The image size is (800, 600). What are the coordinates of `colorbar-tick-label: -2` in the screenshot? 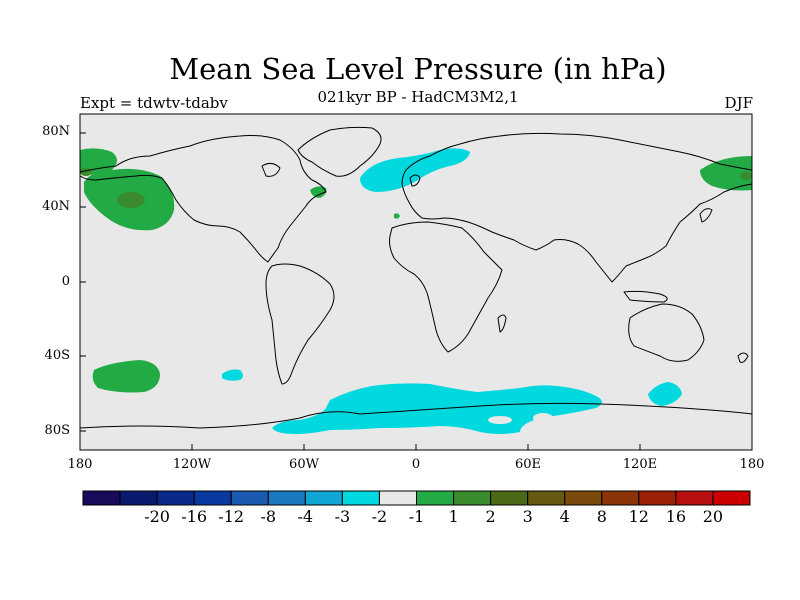 It's located at (379, 516).